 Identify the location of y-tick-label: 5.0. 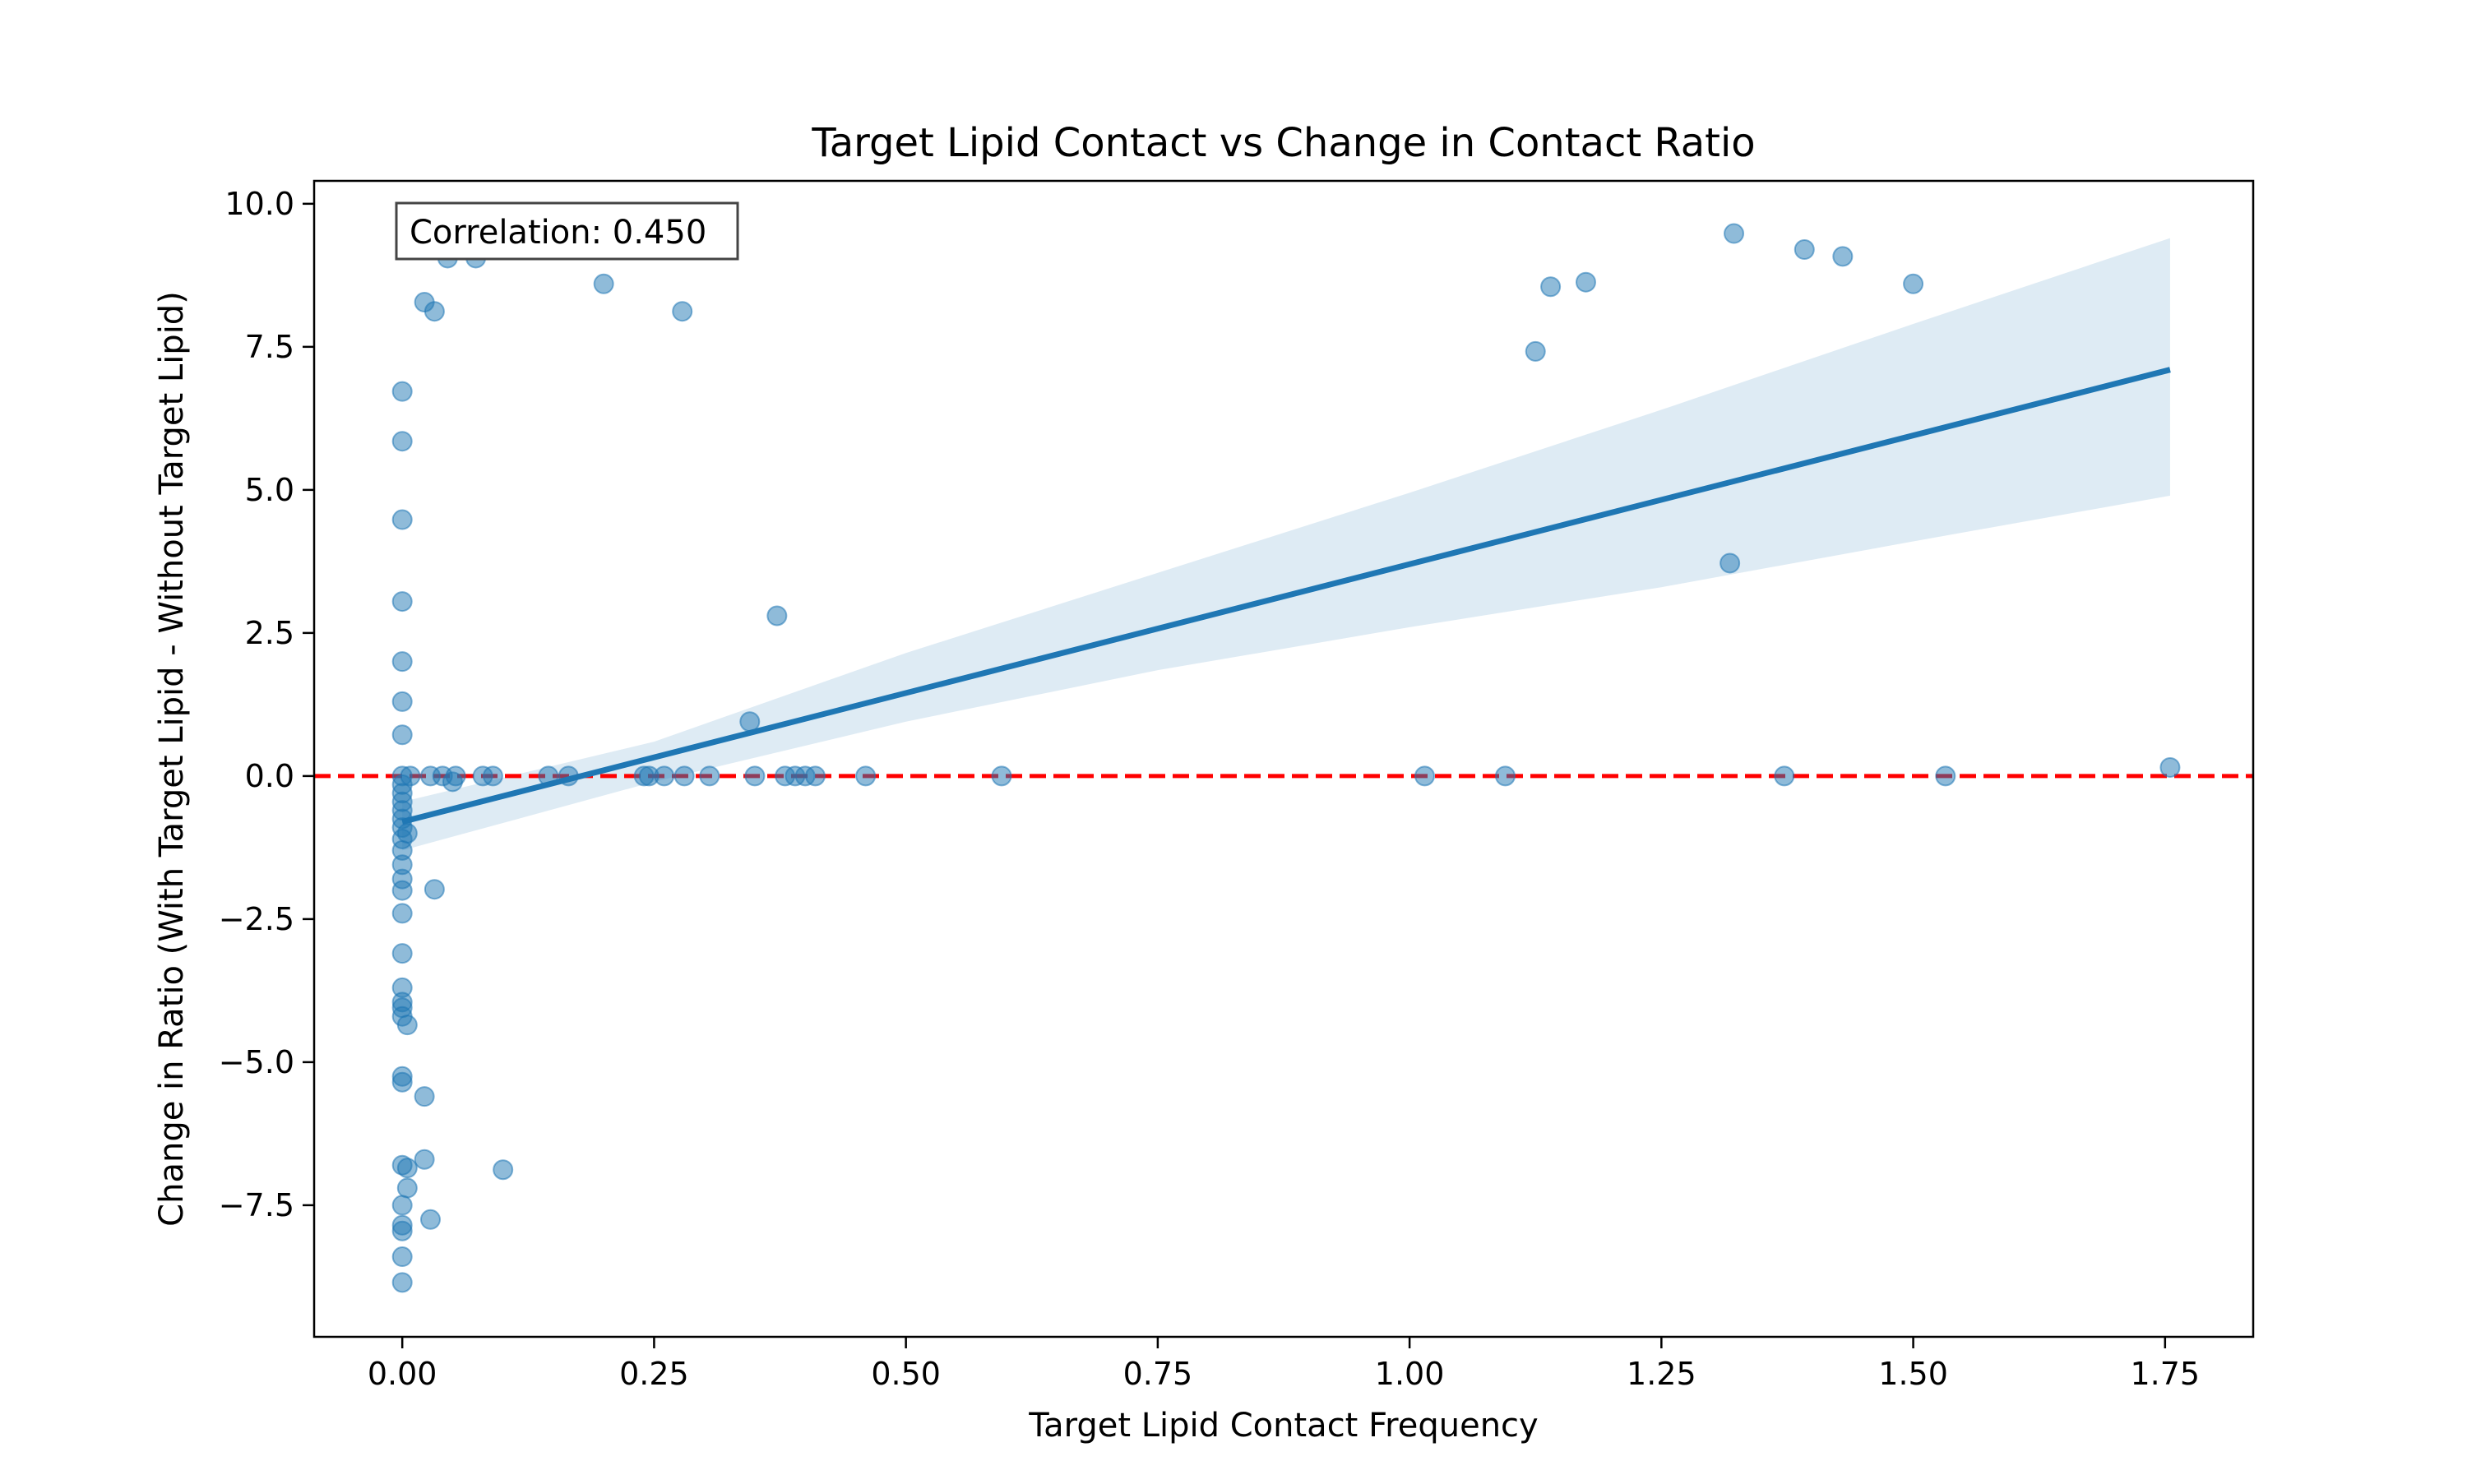
(269, 490).